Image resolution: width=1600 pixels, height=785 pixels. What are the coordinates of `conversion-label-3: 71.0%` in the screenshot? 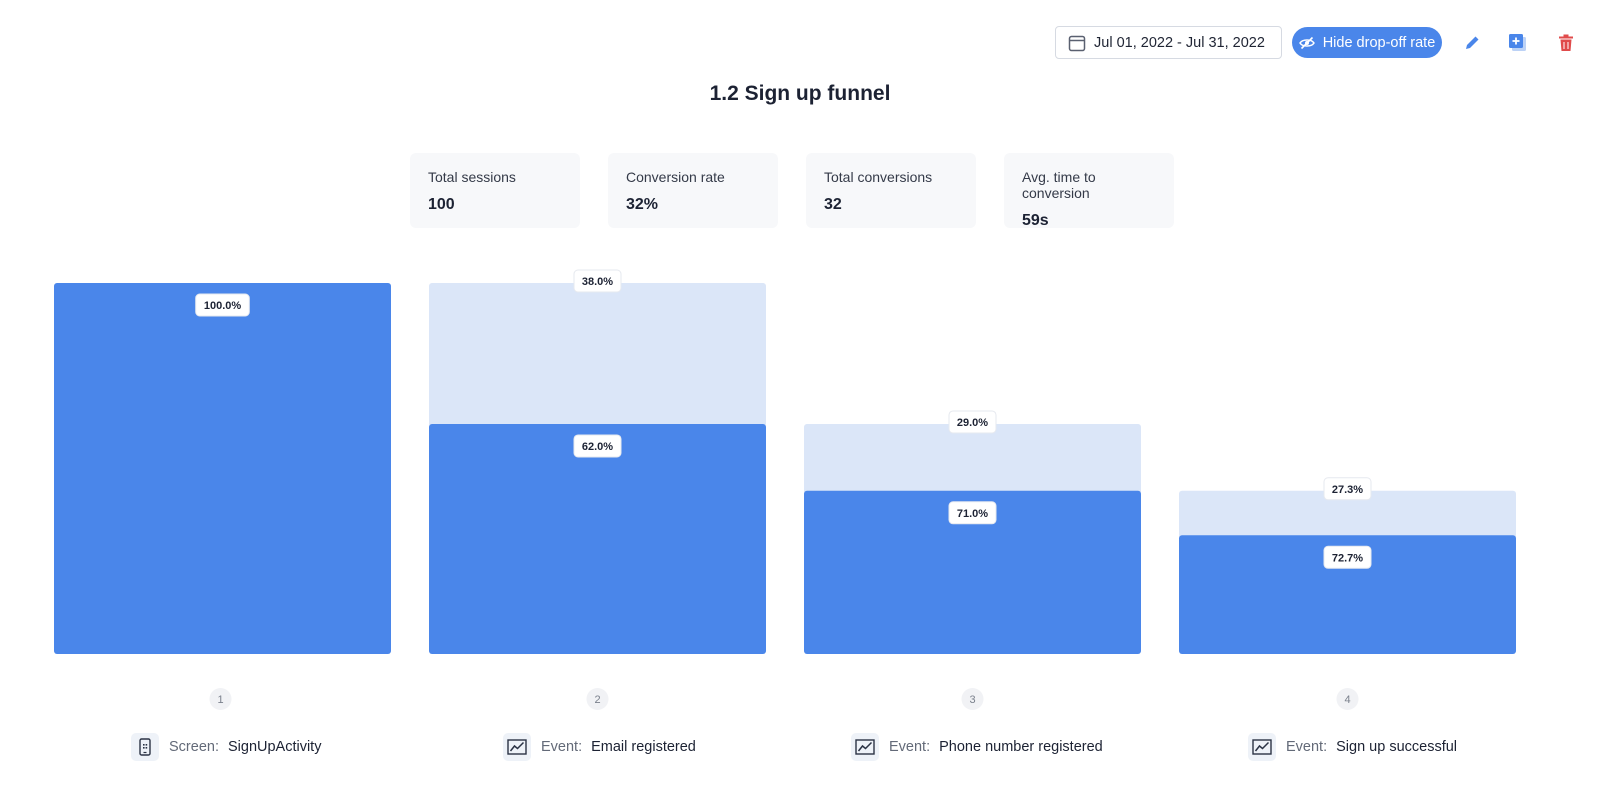 It's located at (972, 513).